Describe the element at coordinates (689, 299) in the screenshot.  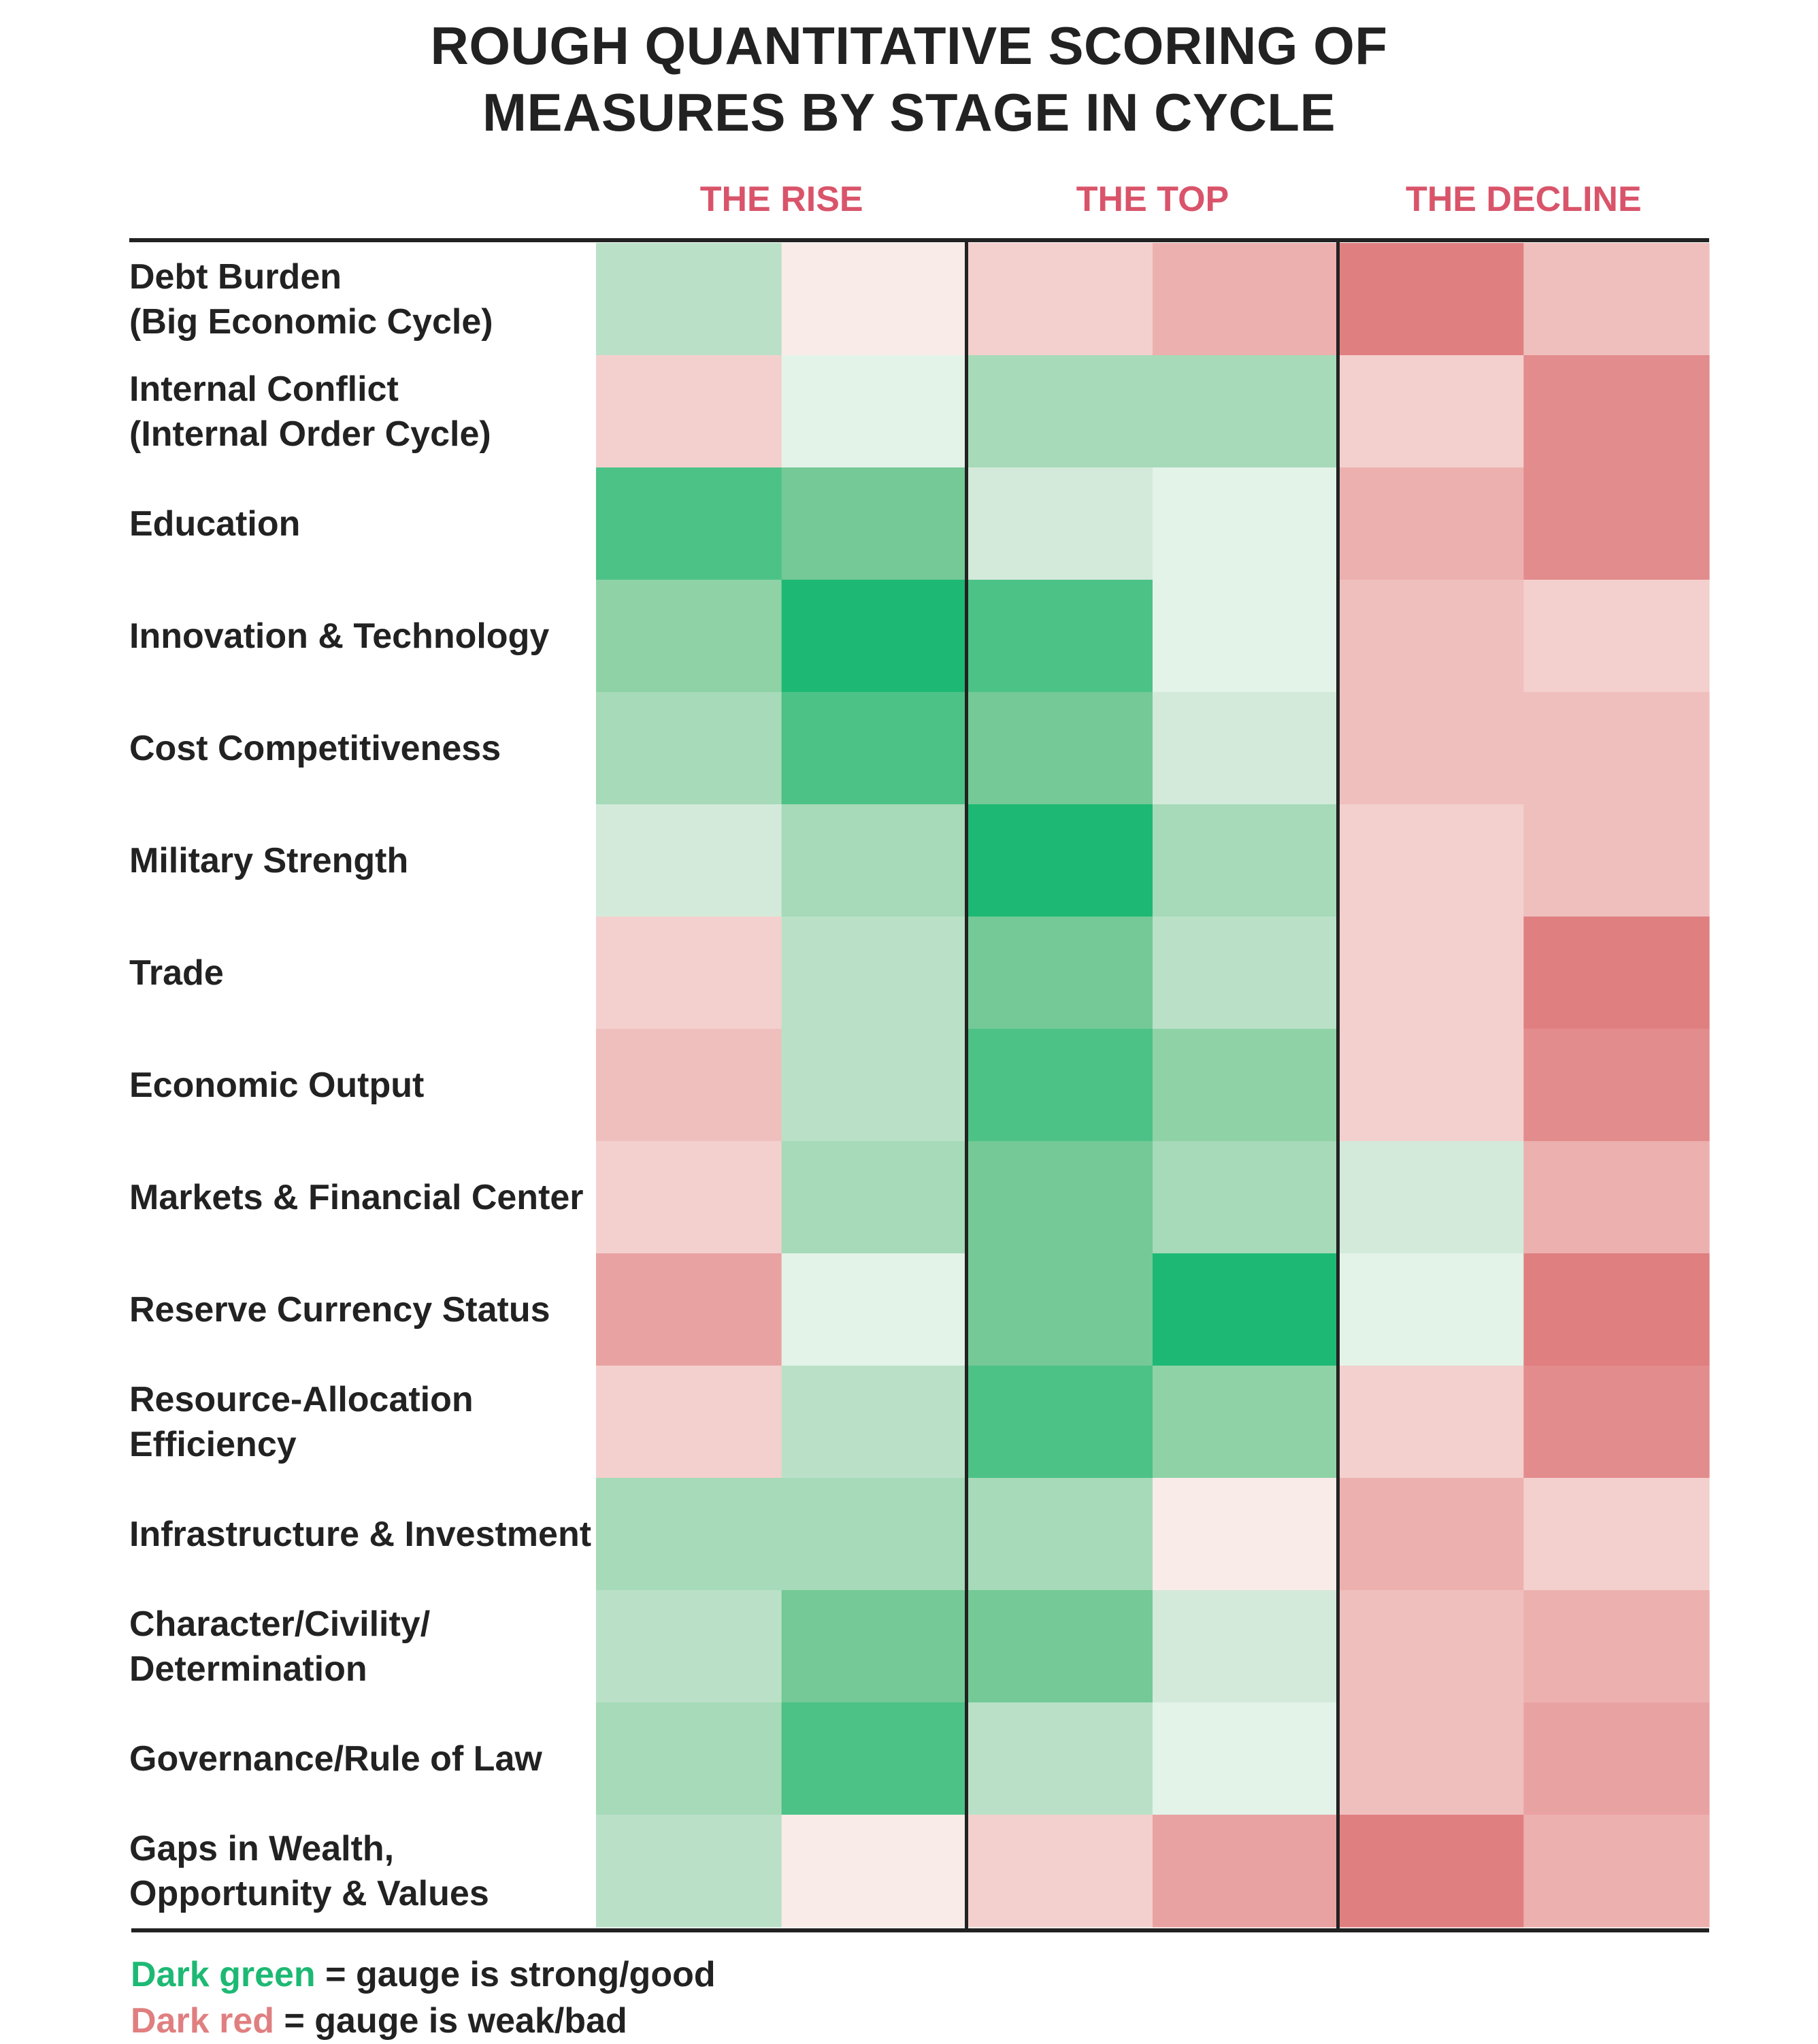
I see `heatmap-cell-r1-c1` at that location.